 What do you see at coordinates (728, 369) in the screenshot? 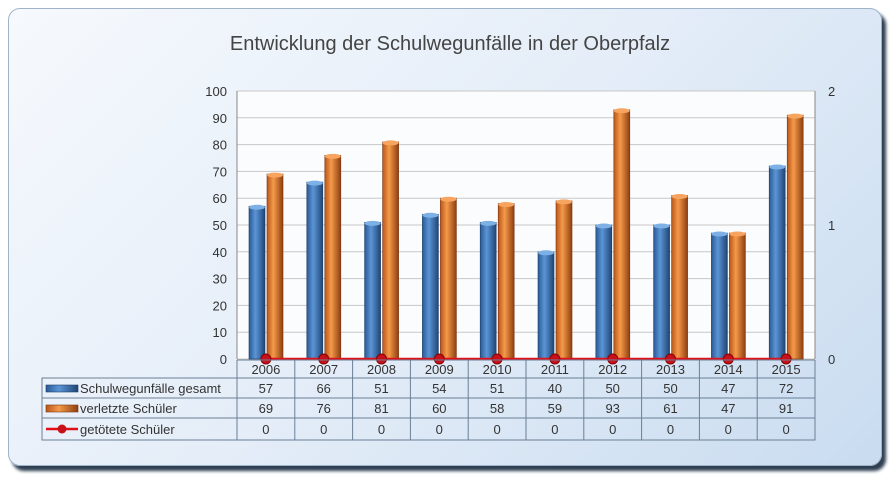
I see `x-tick-label: 2014` at bounding box center [728, 369].